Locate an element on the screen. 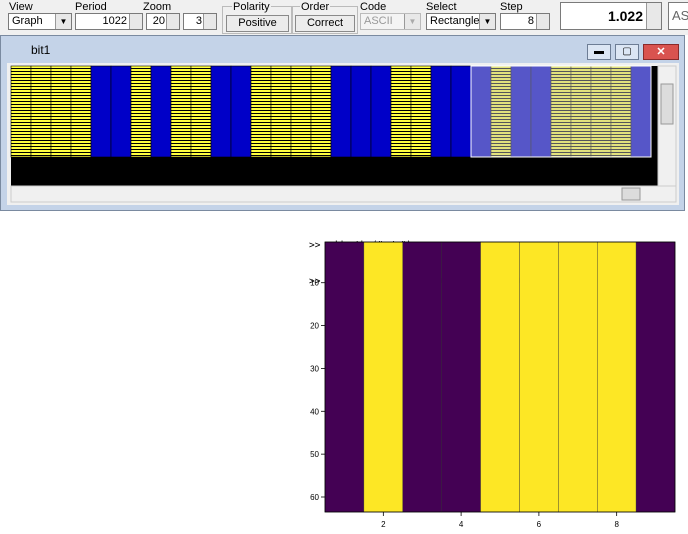 The width and height of the screenshot is (688, 534). value: 20 is located at coordinates (158, 21).